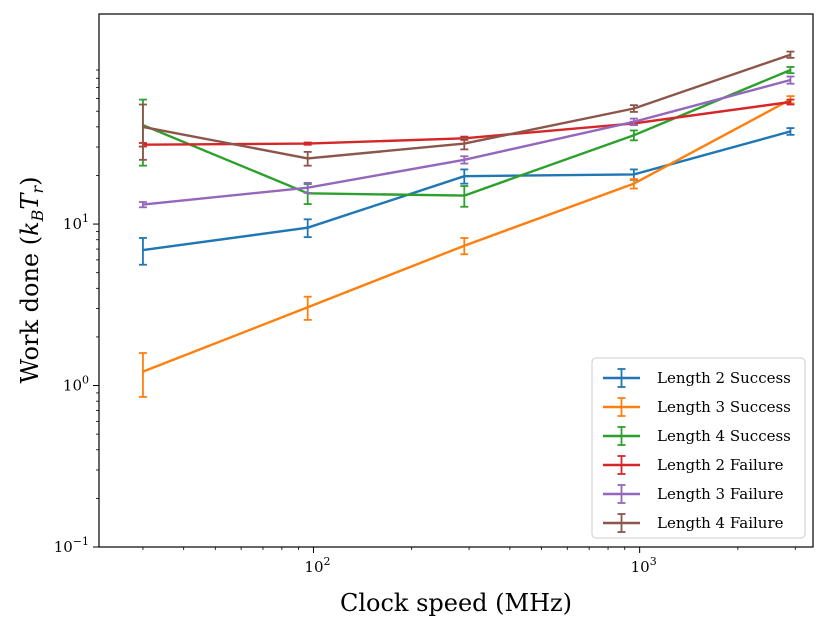 This screenshot has height=629, width=830. What do you see at coordinates (724, 378) in the screenshot?
I see `legend-label: Length 2 Success` at bounding box center [724, 378].